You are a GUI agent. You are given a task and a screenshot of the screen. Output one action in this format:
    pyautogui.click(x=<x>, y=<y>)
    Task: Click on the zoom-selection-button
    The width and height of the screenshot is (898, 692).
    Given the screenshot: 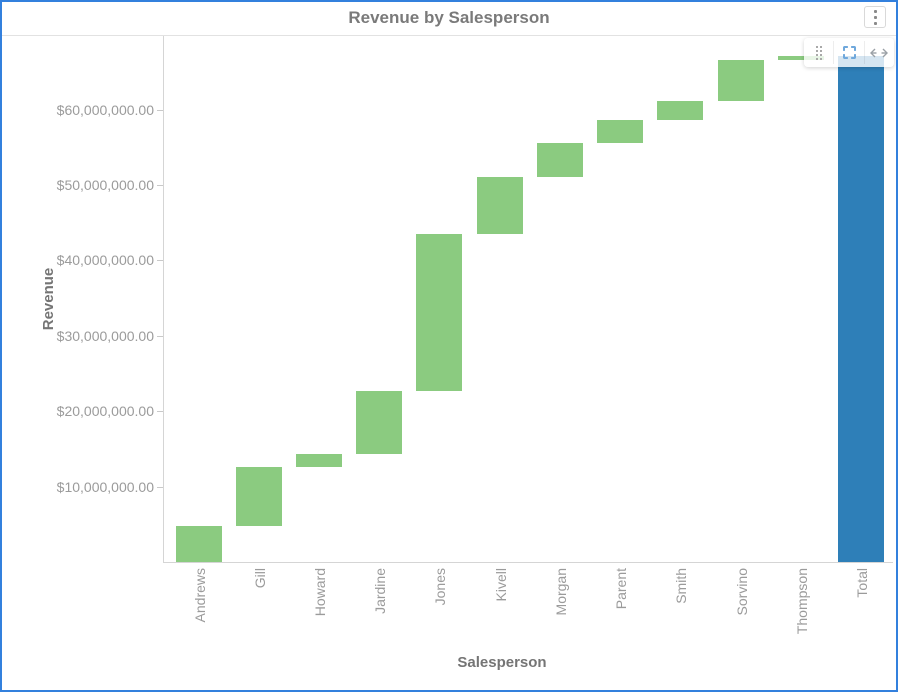 What is the action you would take?
    pyautogui.click(x=848, y=52)
    